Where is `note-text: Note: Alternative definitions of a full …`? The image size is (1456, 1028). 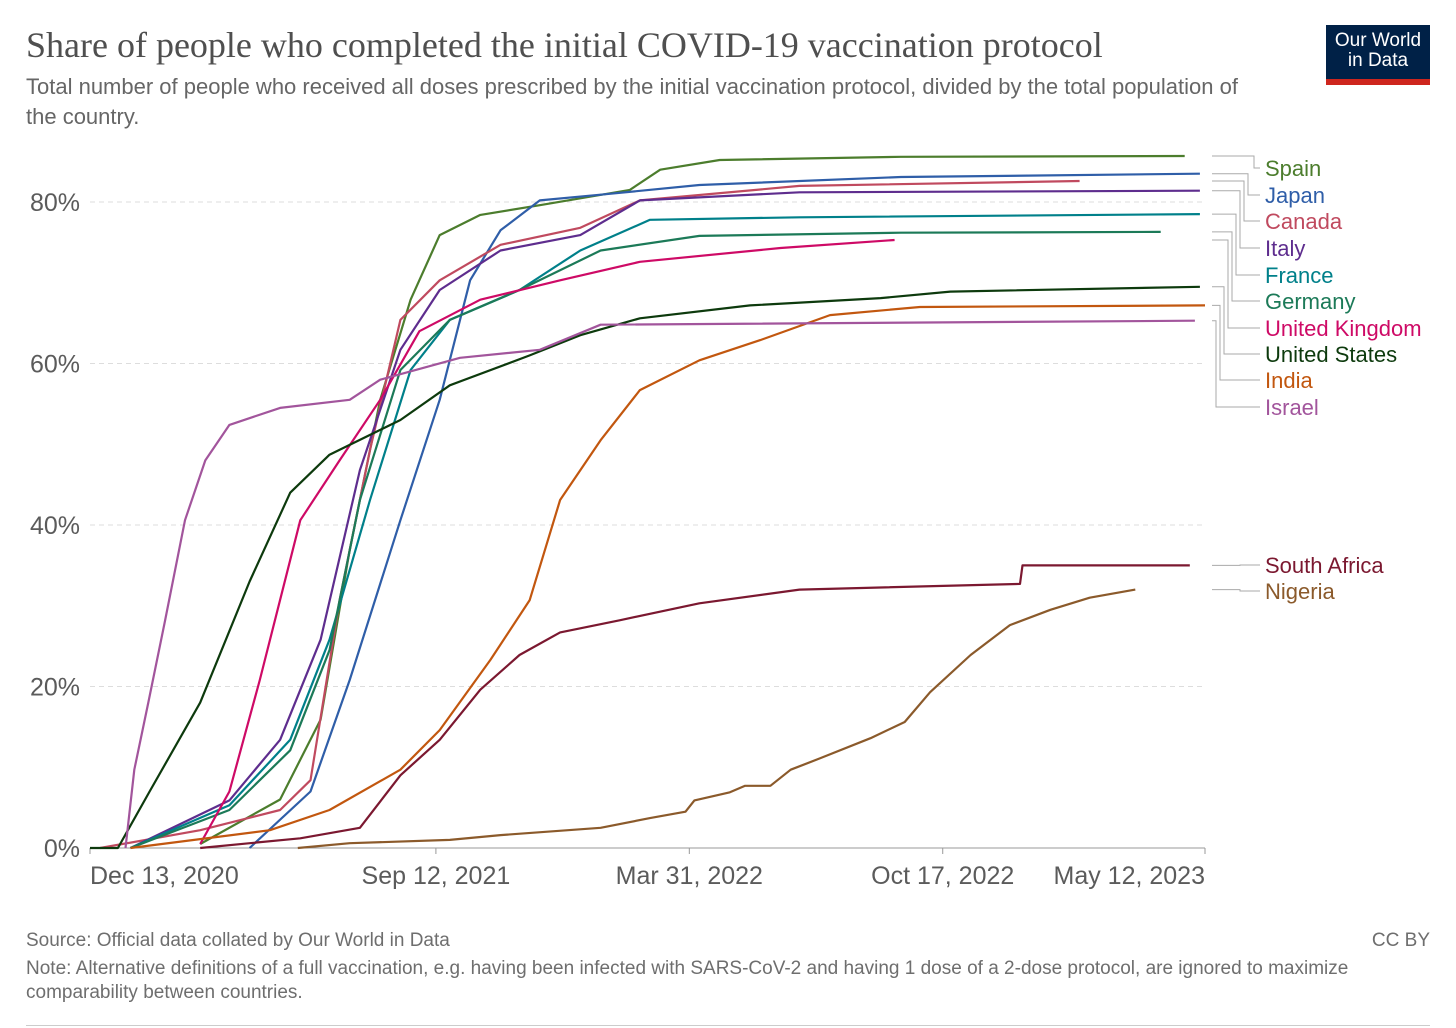
note-text: Note: Alternative definitions of a full … is located at coordinates (687, 980).